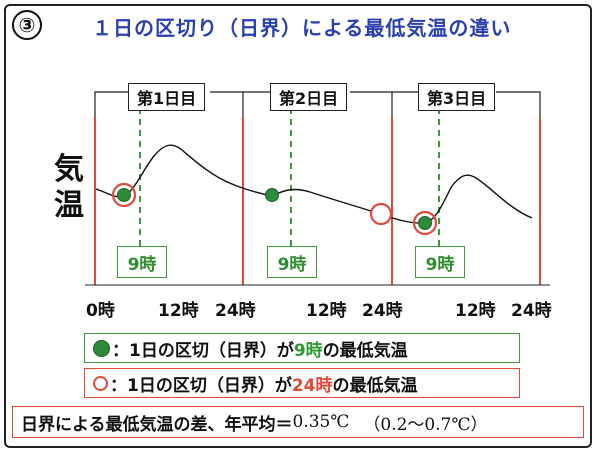 The image size is (600, 456). What do you see at coordinates (167, 97) in the screenshot?
I see `day1-label: 第1日目` at bounding box center [167, 97].